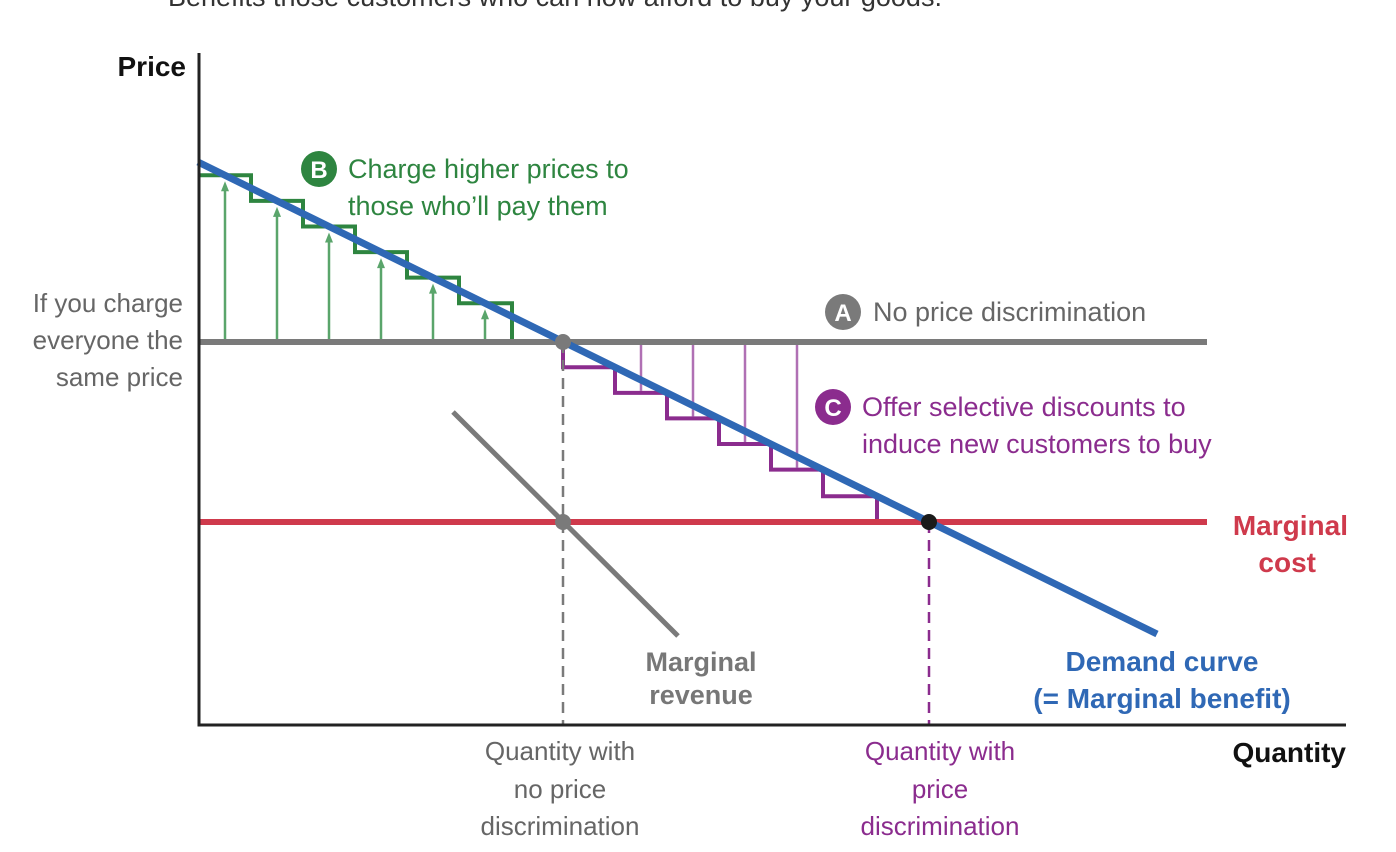 The image size is (1396, 852). I want to click on green-arrows, so click(355, 261).